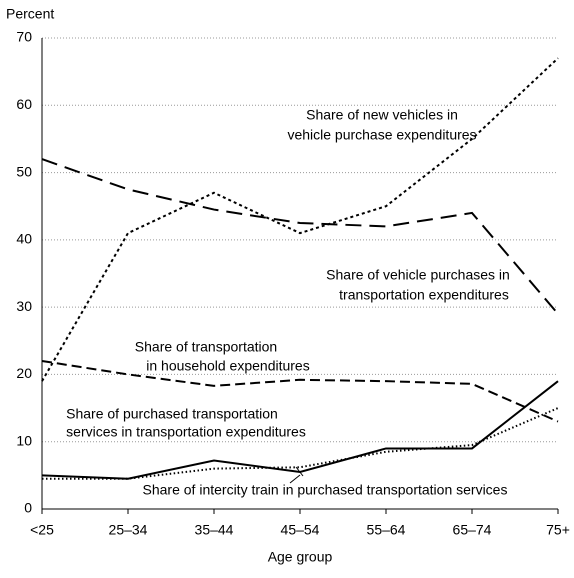 The height and width of the screenshot is (578, 574). What do you see at coordinates (386, 530) in the screenshot?
I see `x-tick-label: 55–64` at bounding box center [386, 530].